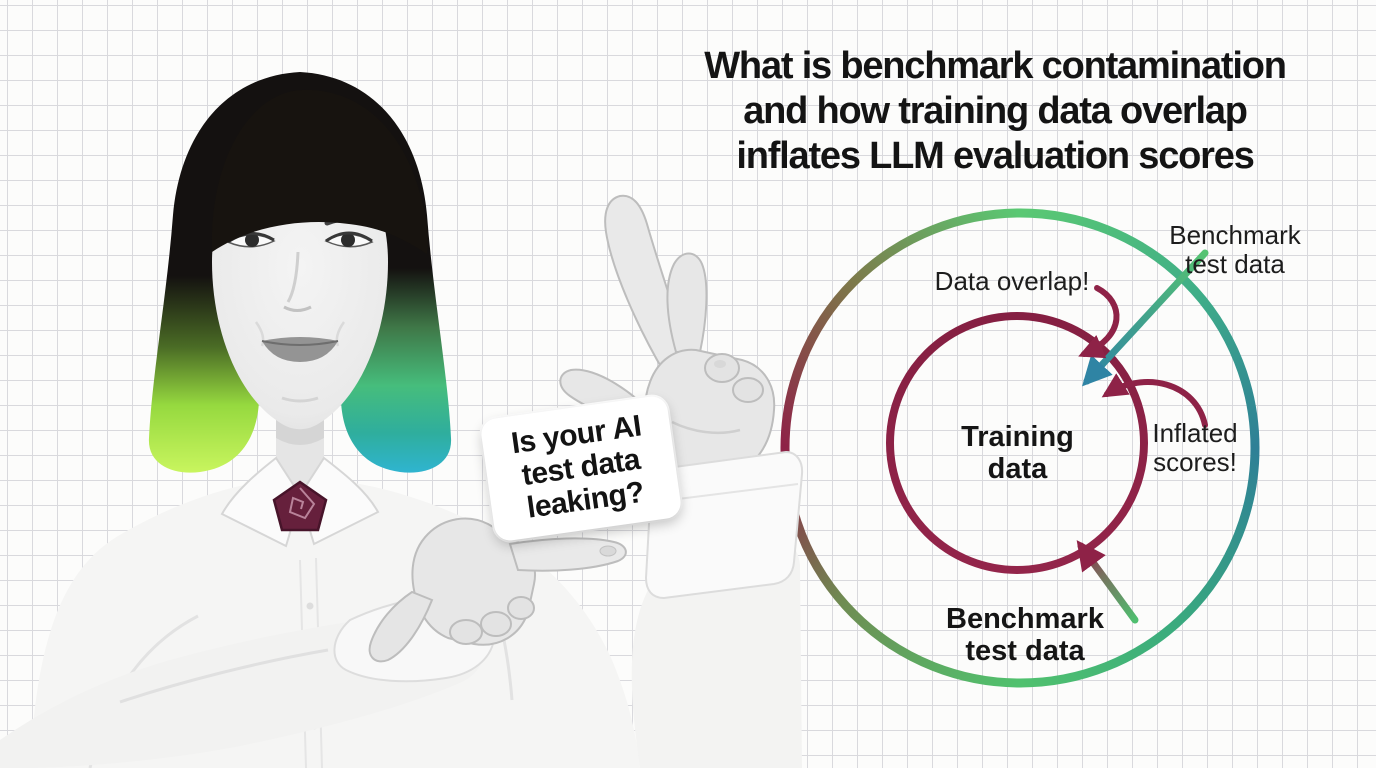  I want to click on folded-ring-finger, so click(722, 368).